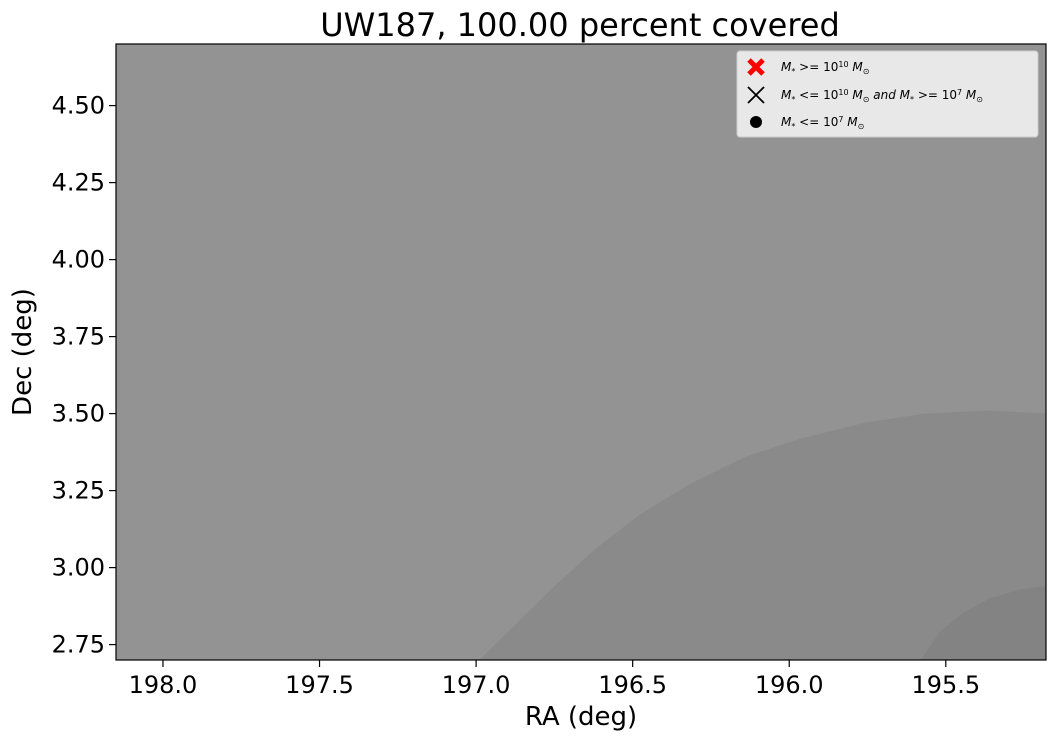 The width and height of the screenshot is (1055, 741). Describe the element at coordinates (789, 685) in the screenshot. I see `x-tick-label: 196.0` at that location.